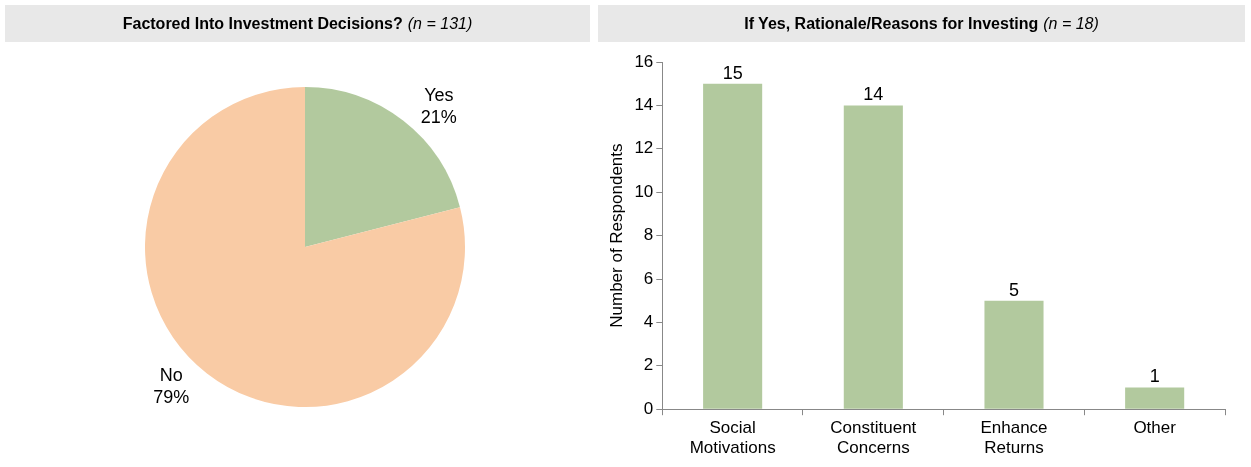  I want to click on data-label: 15, so click(732, 72).